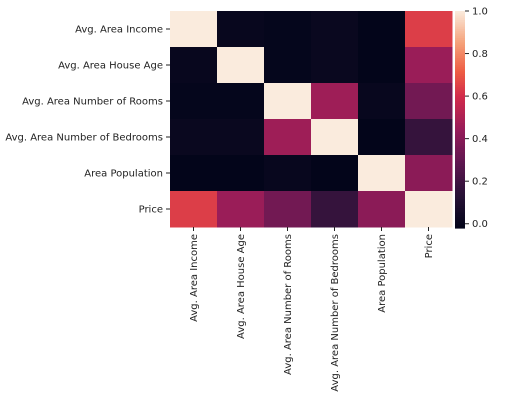  I want to click on colorbar: 0.0 0.2 0.4 0.6 0.8 1.0, so click(471, 118).